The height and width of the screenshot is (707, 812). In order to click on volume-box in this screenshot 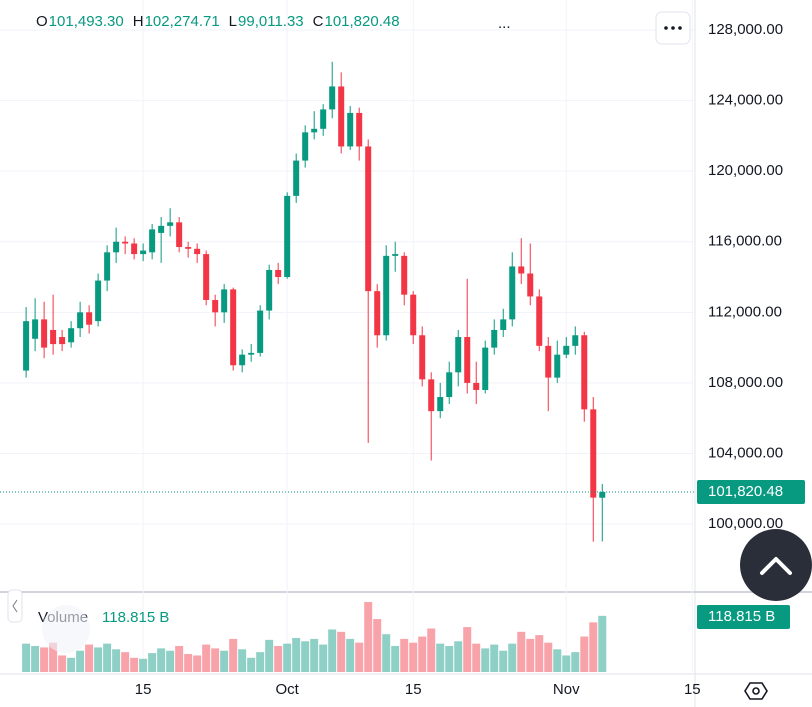, I will do `click(743, 617)`.